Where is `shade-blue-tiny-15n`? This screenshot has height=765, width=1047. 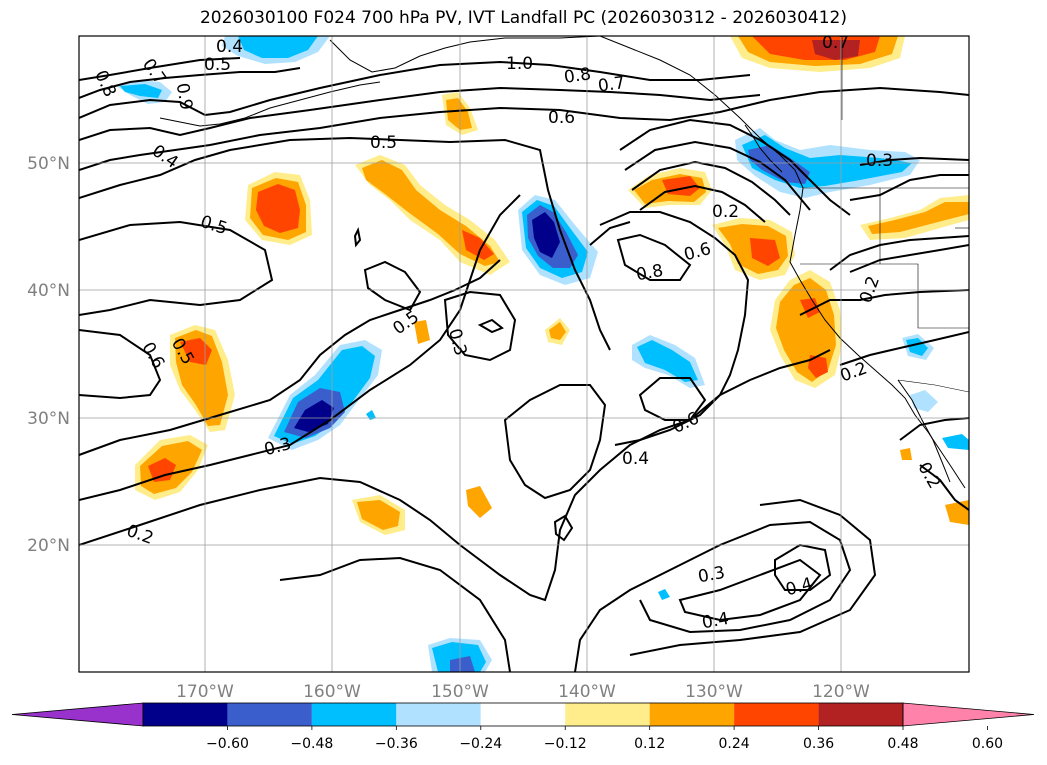 shade-blue-tiny-15n is located at coordinates (664, 594).